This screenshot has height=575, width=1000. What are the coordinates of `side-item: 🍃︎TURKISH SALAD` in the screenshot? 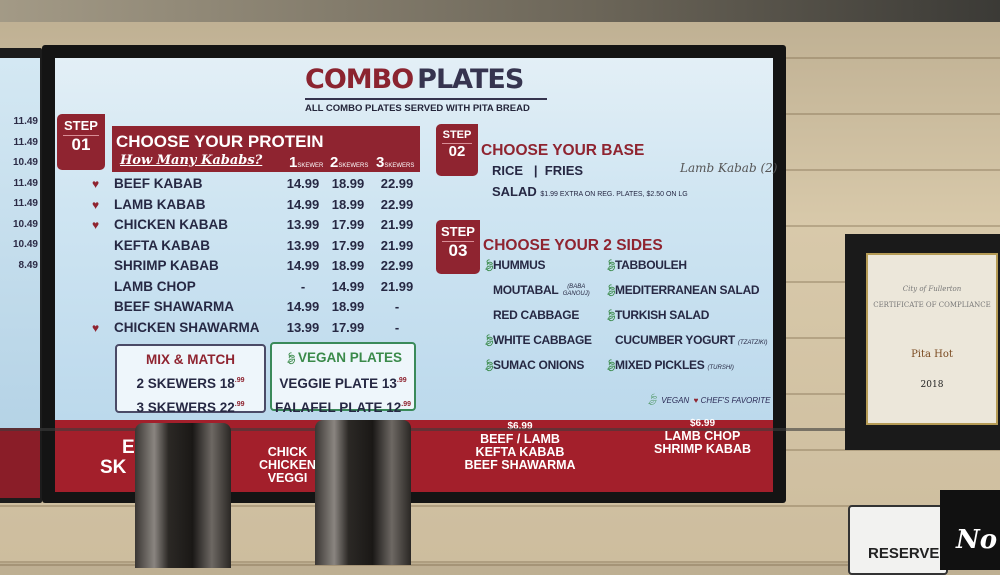 It's located at (656, 315).